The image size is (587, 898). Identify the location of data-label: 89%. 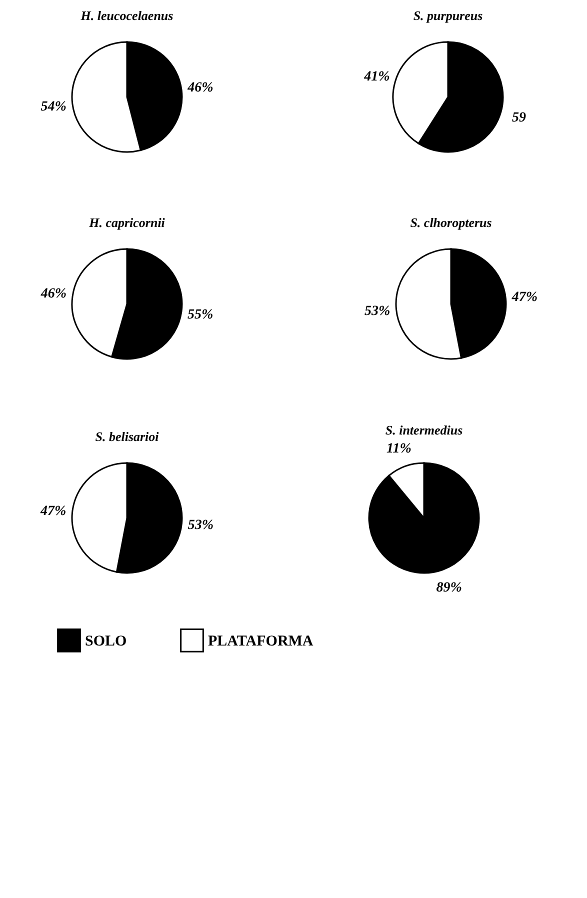
(449, 588).